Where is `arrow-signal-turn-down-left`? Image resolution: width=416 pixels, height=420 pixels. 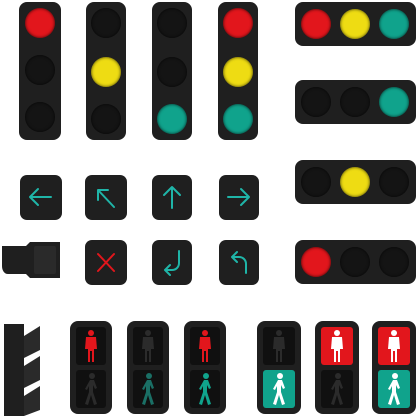
arrow-signal-turn-down-left is located at coordinates (172, 262).